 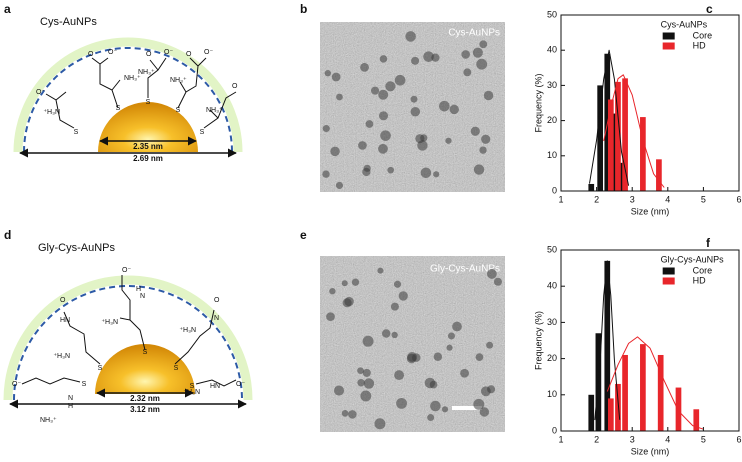 What do you see at coordinates (303, 9) in the screenshot?
I see `panel-label: b` at bounding box center [303, 9].